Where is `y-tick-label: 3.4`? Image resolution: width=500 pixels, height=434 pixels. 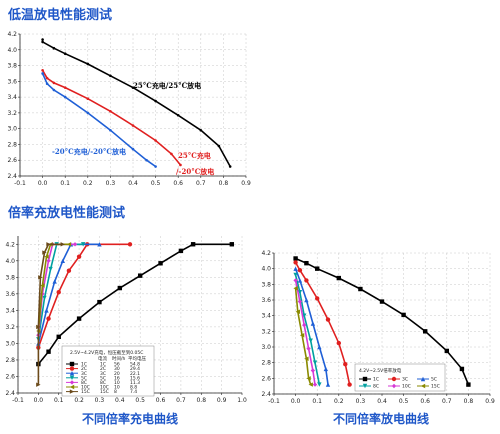 y-tick-label: 3.4 is located at coordinates (266, 316).